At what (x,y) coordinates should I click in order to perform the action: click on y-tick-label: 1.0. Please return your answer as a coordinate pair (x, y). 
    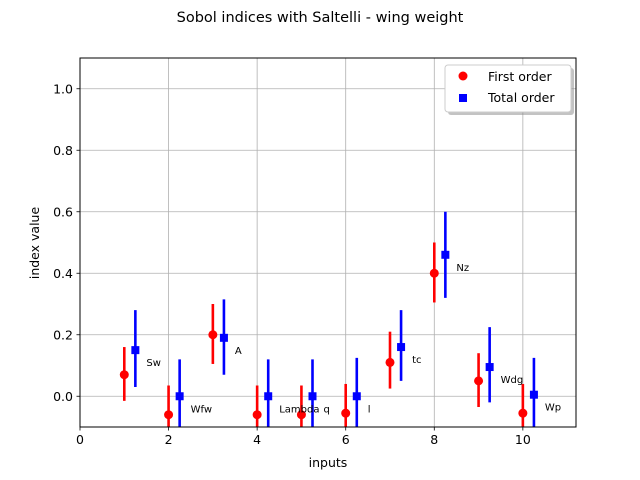
    Looking at the image, I should click on (63, 88).